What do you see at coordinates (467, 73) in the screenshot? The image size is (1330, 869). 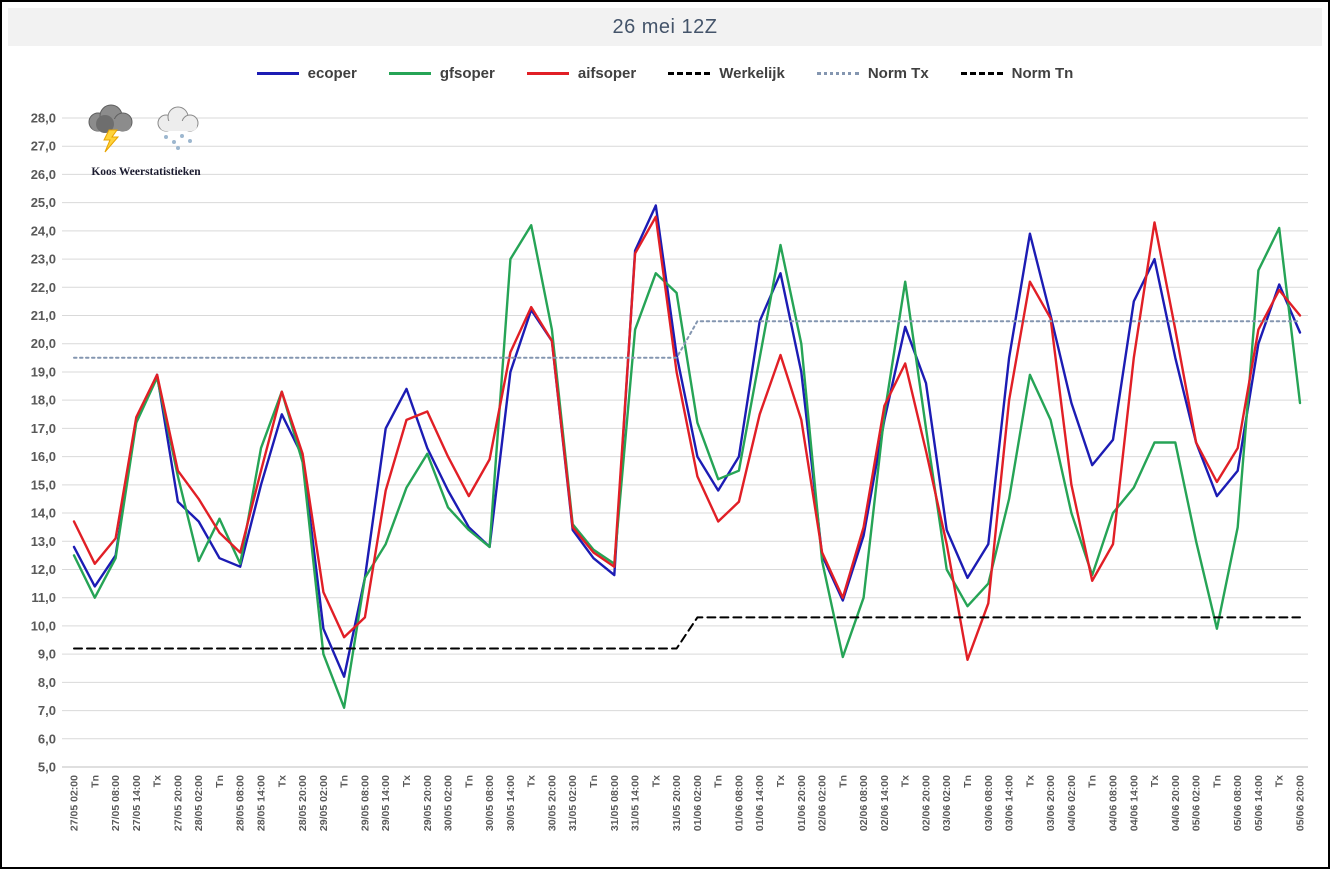 I see `legend-label-gfsoper: gfsoper` at bounding box center [467, 73].